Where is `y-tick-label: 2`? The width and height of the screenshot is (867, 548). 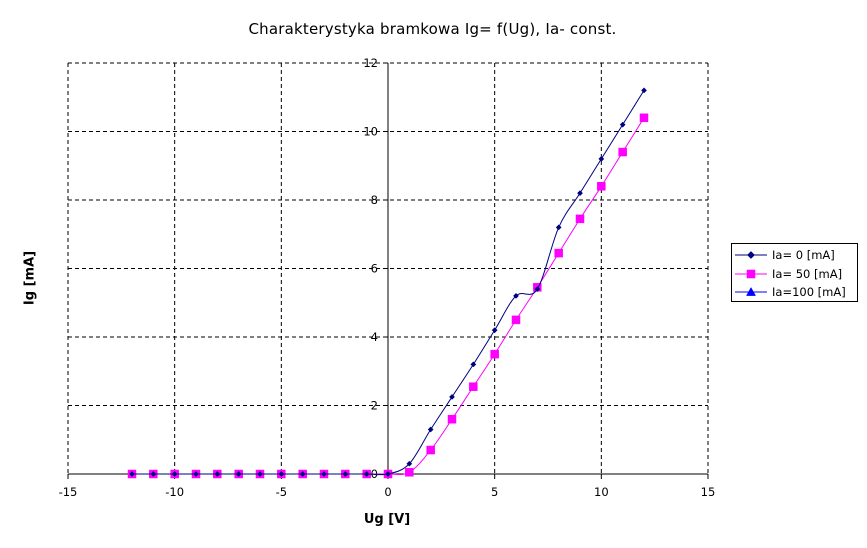 y-tick-label: 2 is located at coordinates (374, 406).